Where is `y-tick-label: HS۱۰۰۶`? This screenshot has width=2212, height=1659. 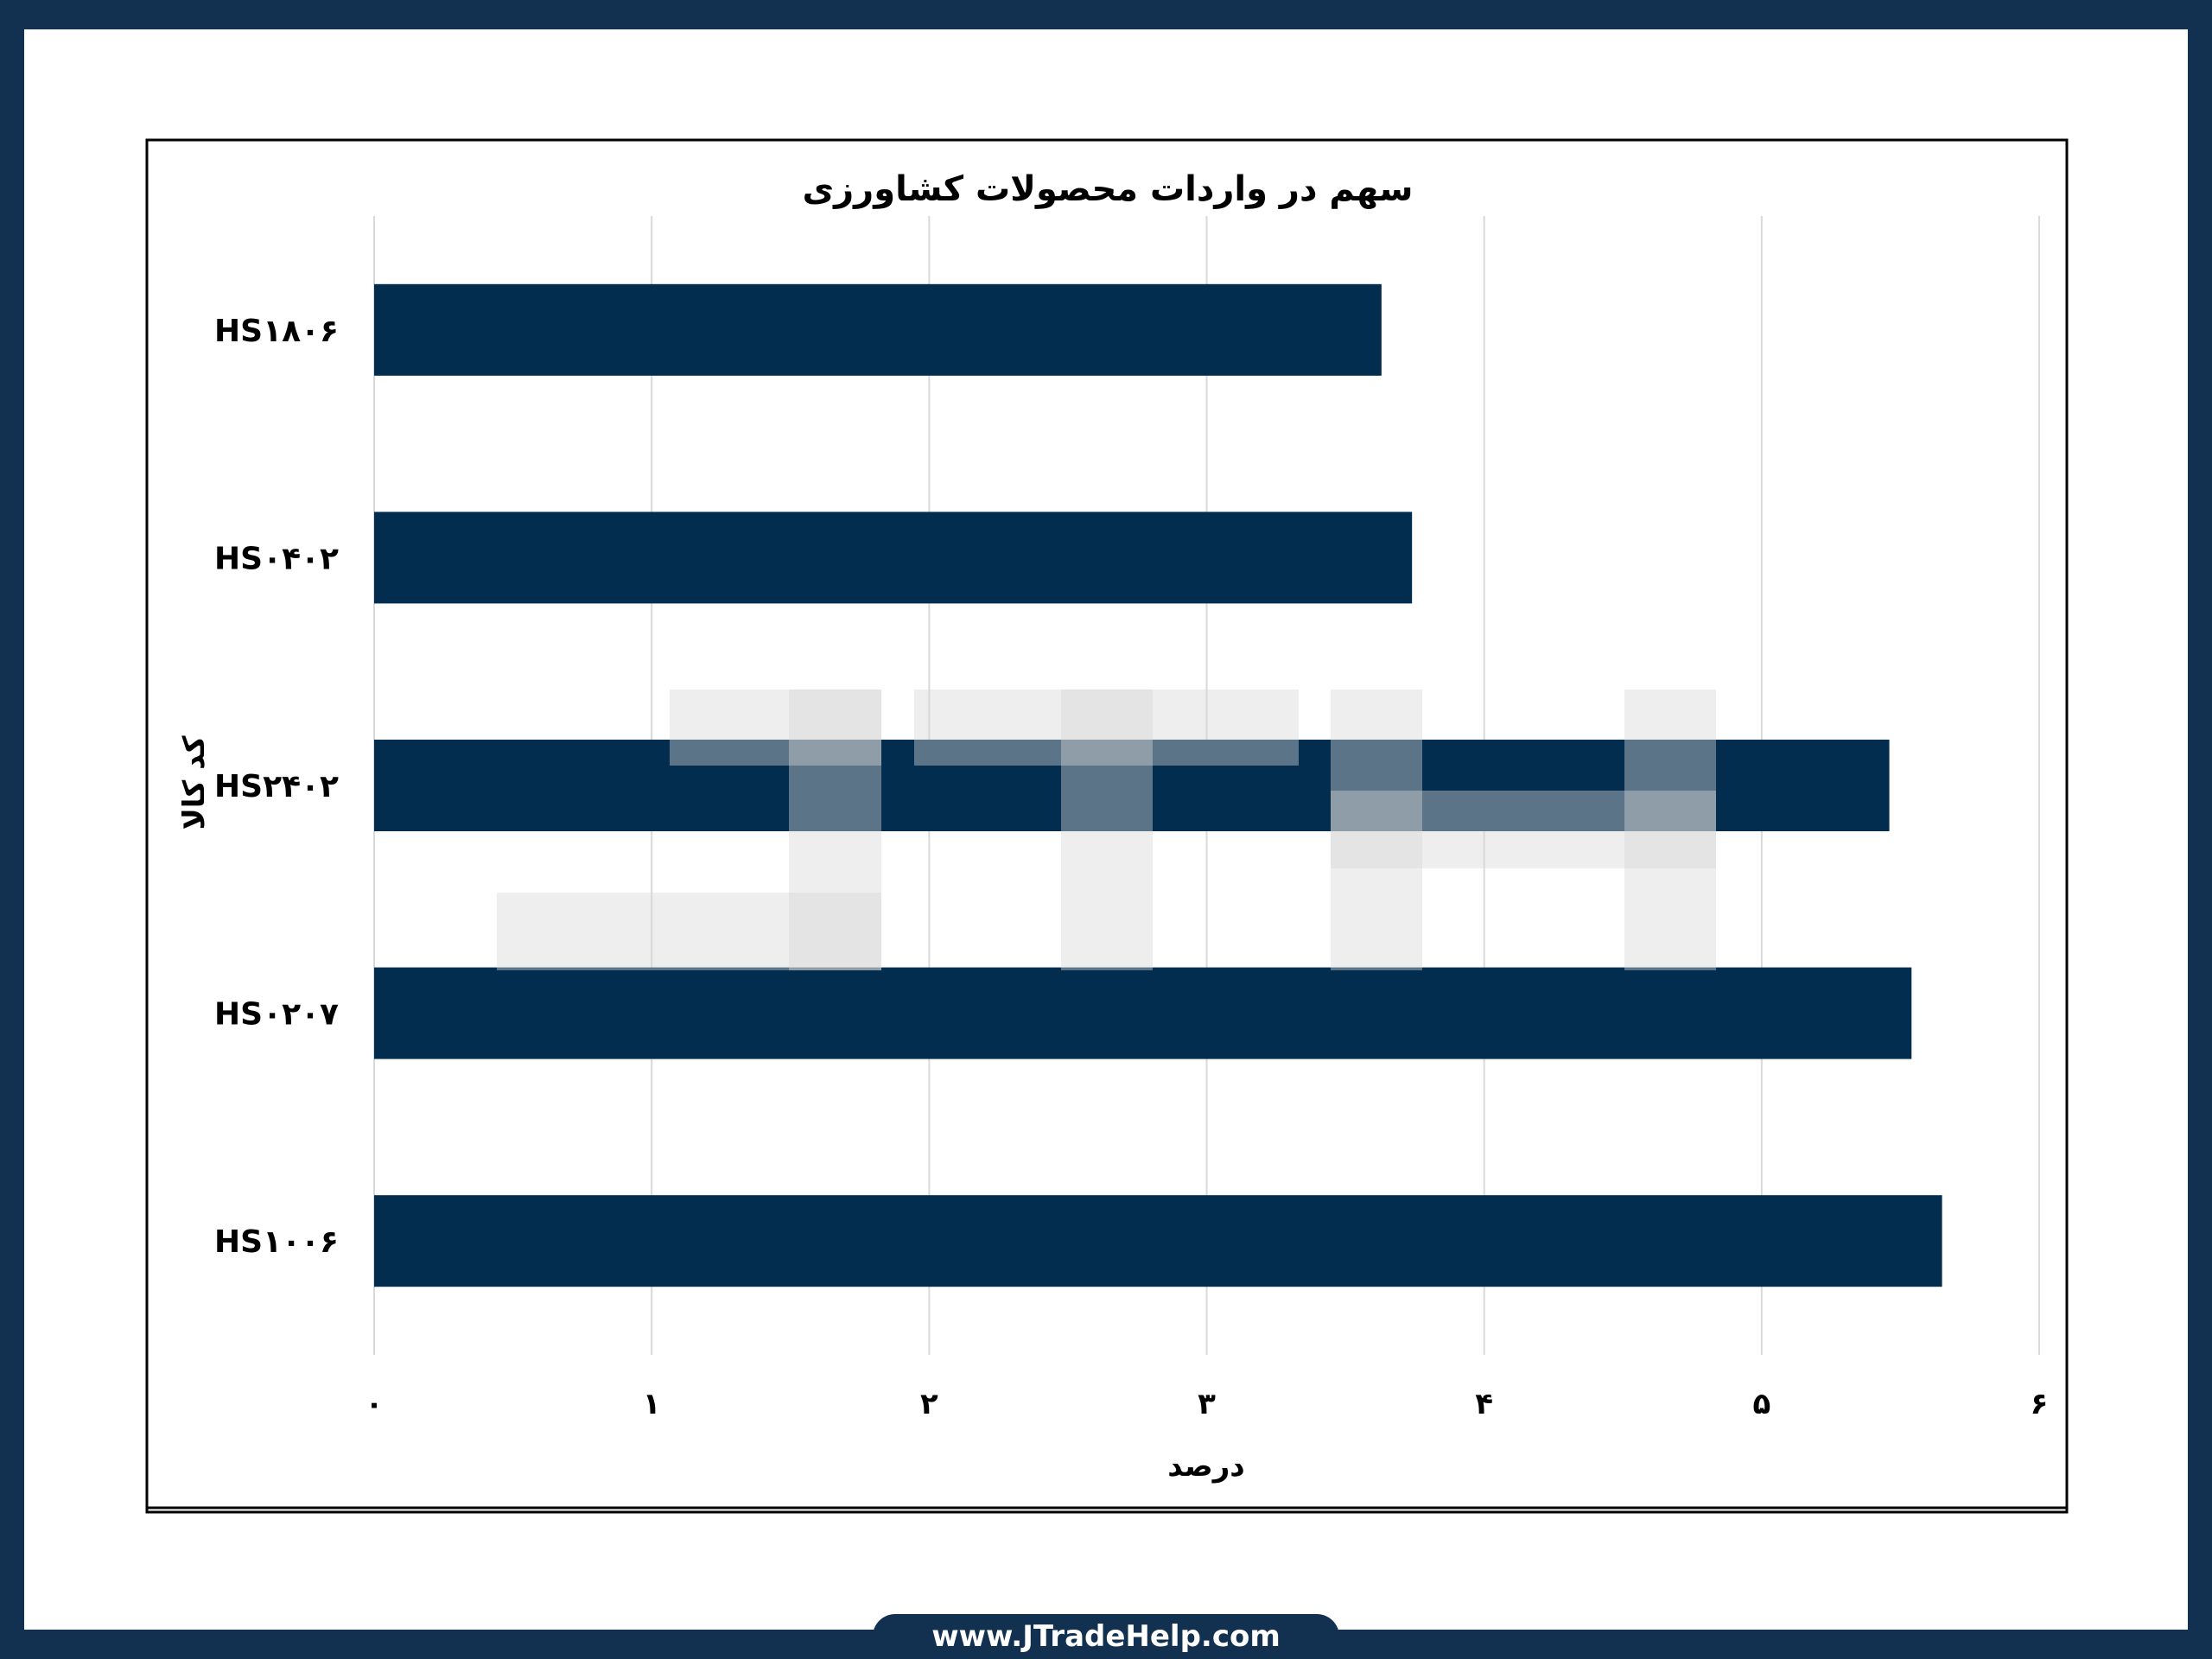 y-tick-label: HS۱۰۰۶ is located at coordinates (276, 1242).